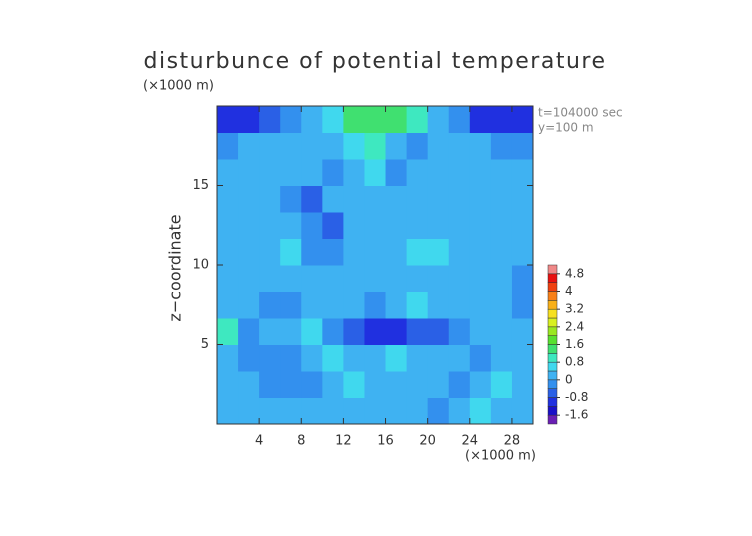  What do you see at coordinates (175, 267) in the screenshot?
I see `y-axis-label: z−coordinate` at bounding box center [175, 267].